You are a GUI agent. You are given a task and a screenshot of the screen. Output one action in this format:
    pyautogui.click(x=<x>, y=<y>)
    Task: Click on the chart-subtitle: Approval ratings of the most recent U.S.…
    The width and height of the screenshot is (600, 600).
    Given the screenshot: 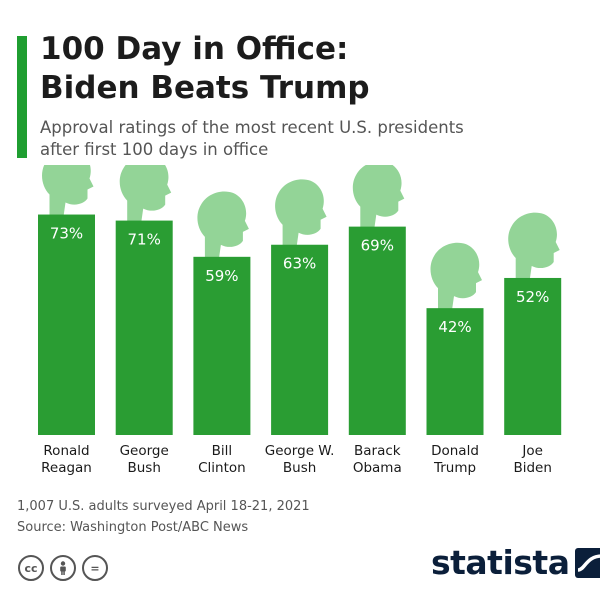 What is the action you would take?
    pyautogui.click(x=310, y=139)
    